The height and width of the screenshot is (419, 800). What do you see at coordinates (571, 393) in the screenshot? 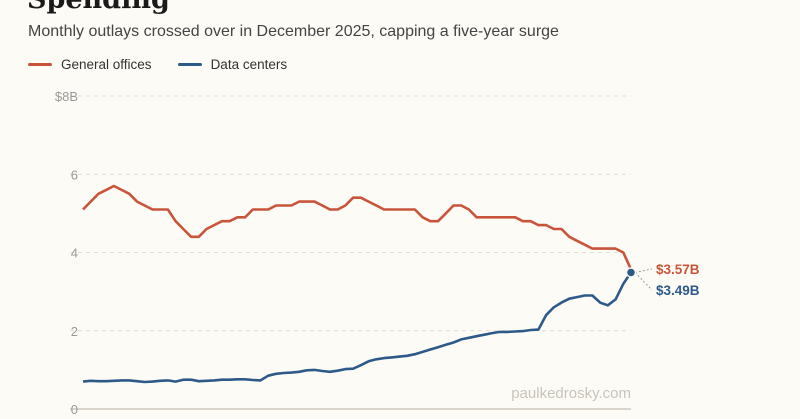
I see `watermark: paulkedrosky.com` at bounding box center [571, 393].